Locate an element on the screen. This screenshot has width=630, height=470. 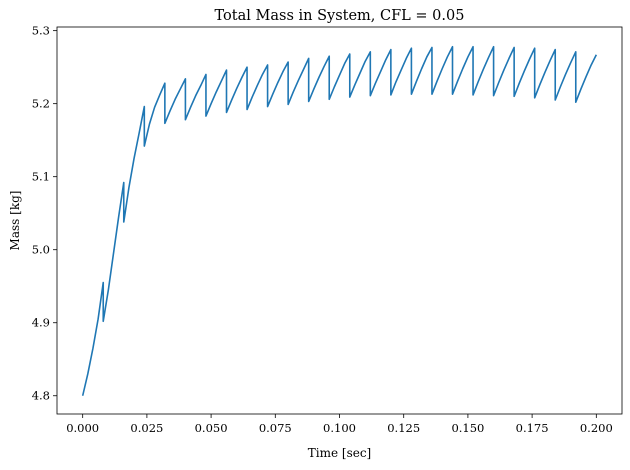
y-tick-label: 5.1 is located at coordinates (41, 177).